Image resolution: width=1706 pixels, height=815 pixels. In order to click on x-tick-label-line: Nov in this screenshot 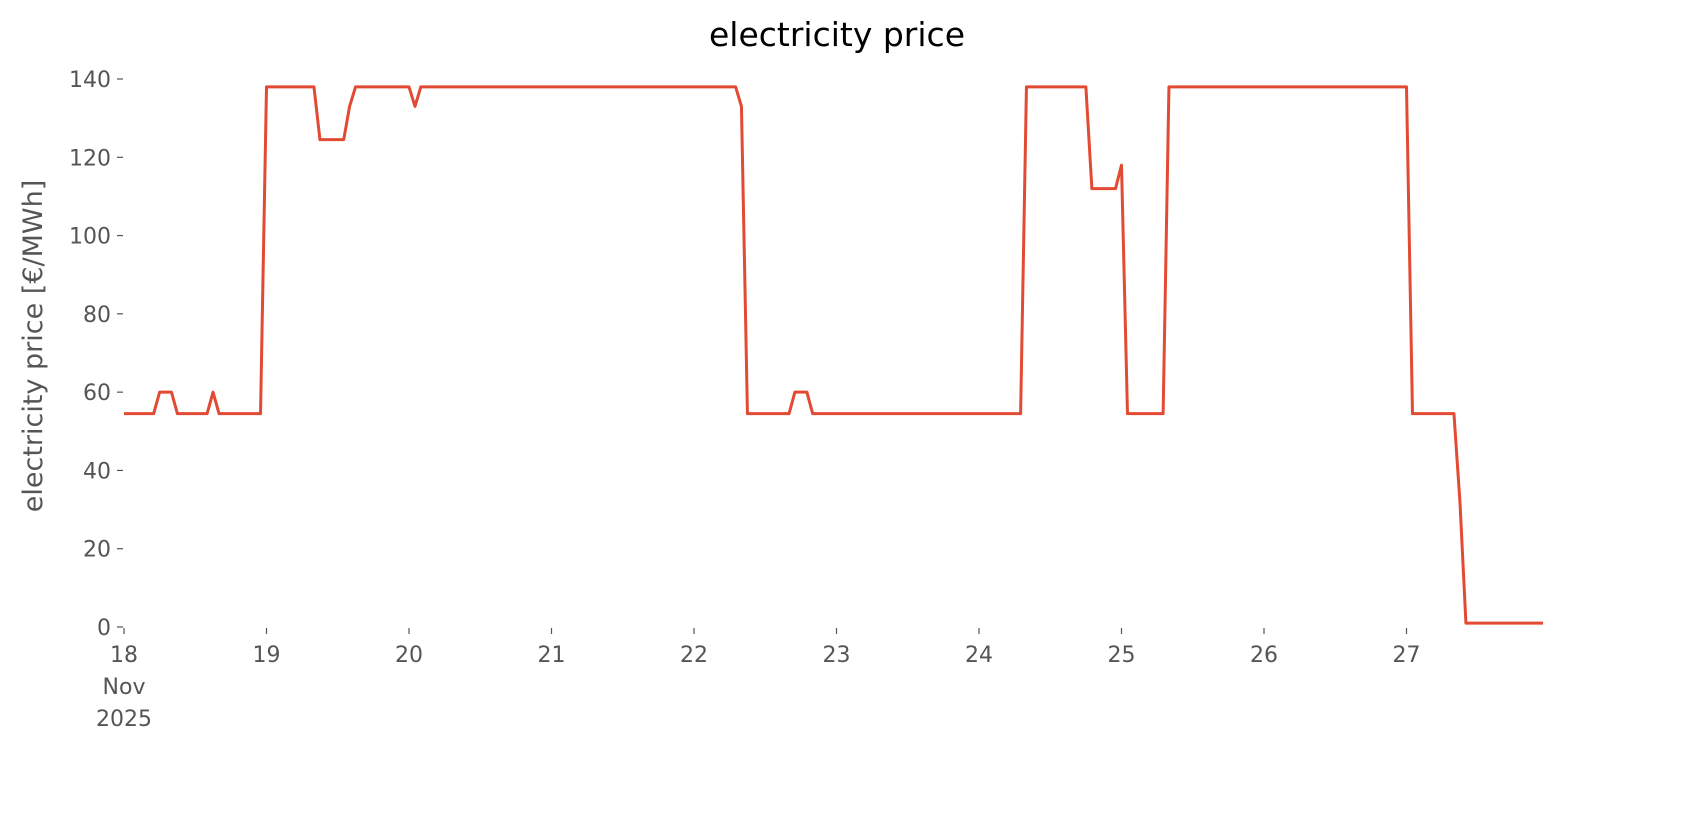, I will do `click(124, 687)`.